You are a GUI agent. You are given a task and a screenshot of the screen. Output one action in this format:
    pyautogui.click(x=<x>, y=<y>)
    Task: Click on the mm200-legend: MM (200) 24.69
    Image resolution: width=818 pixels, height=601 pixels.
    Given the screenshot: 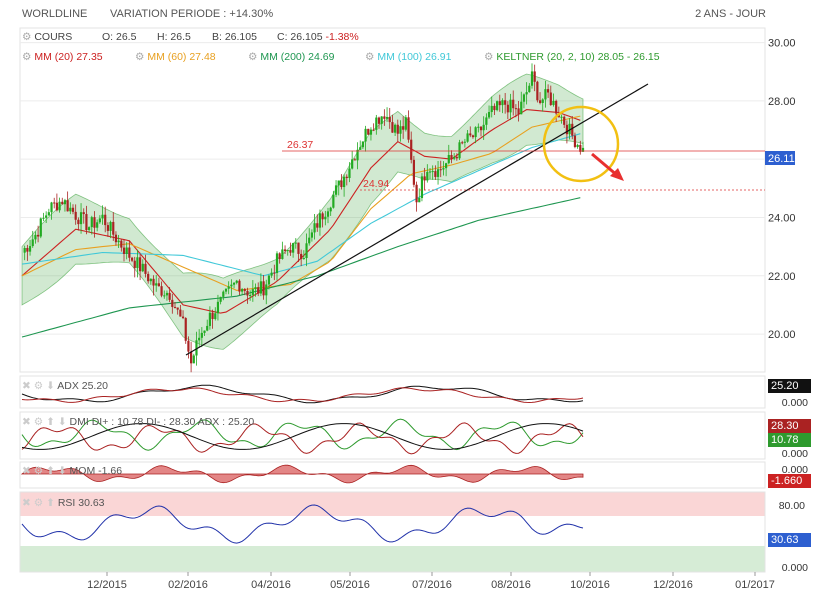 What is the action you would take?
    pyautogui.click(x=297, y=57)
    